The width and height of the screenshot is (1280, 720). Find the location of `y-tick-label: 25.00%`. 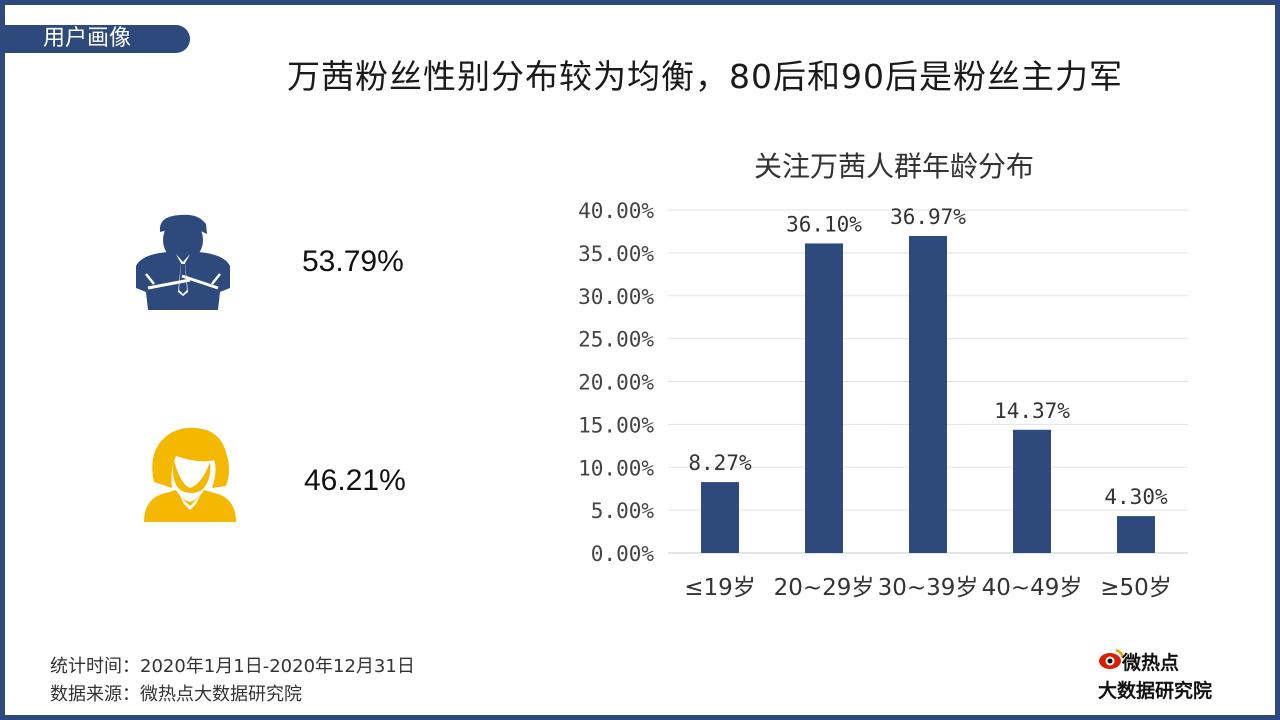

y-tick-label: 25.00% is located at coordinates (616, 340).